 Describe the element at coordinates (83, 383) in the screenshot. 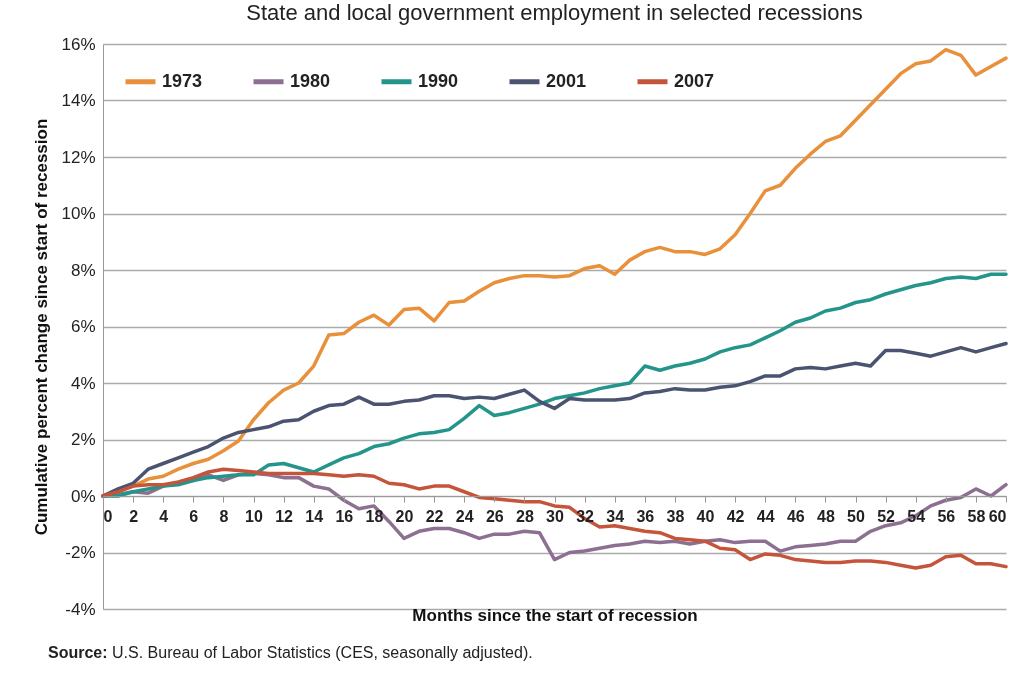

I see `y-tick-label: 4%` at that location.